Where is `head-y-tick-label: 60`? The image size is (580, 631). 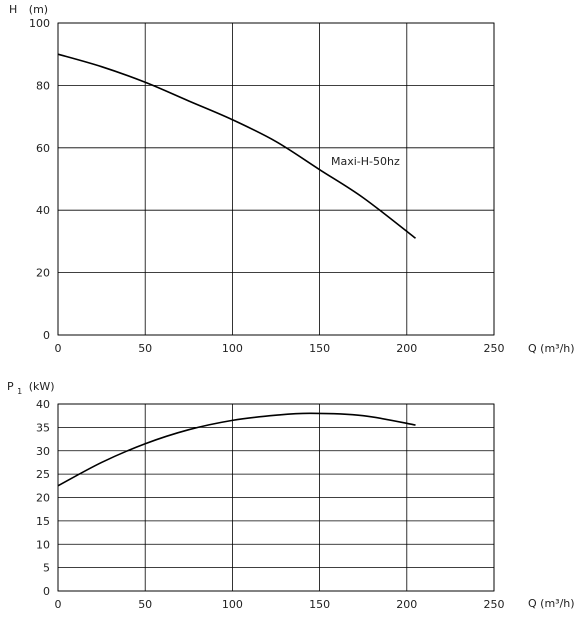 head-y-tick-label: 60 is located at coordinates (43, 148).